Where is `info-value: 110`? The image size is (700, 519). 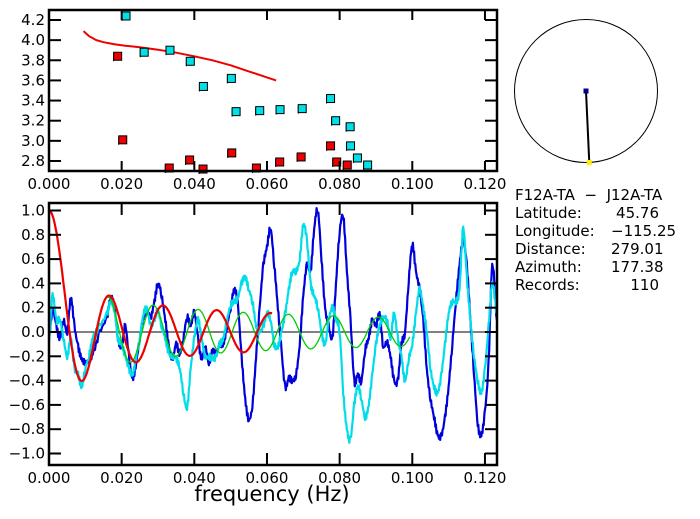 info-value: 110 is located at coordinates (644, 285).